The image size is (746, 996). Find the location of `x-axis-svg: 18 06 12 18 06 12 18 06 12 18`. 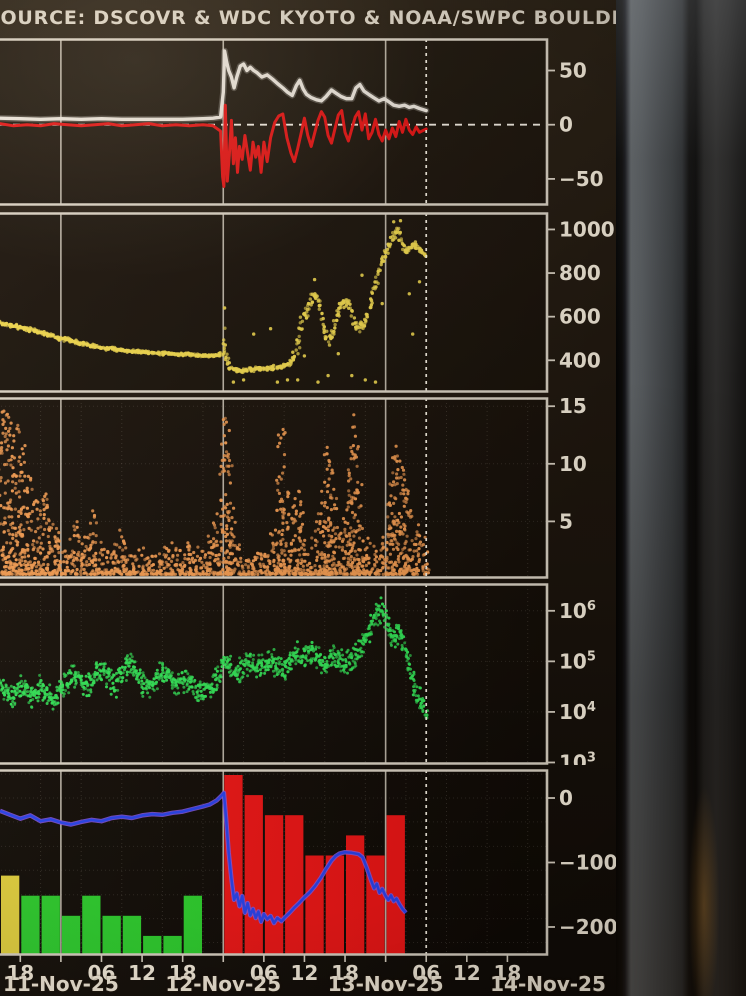

x-axis-svg: 18 06 12 18 06 12 18 06 12 18 is located at coordinates (263, 970).